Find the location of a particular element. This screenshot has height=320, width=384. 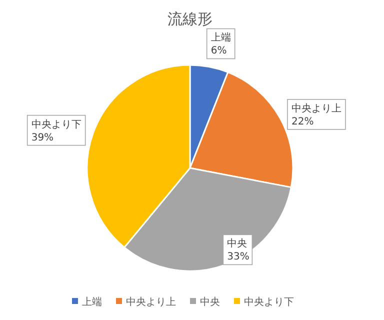

slice-label: 上端 is located at coordinates (220, 38).